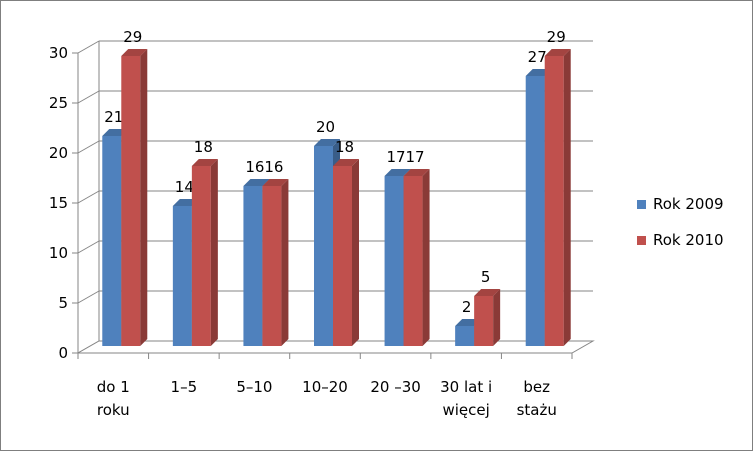 The height and width of the screenshot is (452, 753). What do you see at coordinates (688, 204) in the screenshot?
I see `legend-label: Rok 2009` at bounding box center [688, 204].